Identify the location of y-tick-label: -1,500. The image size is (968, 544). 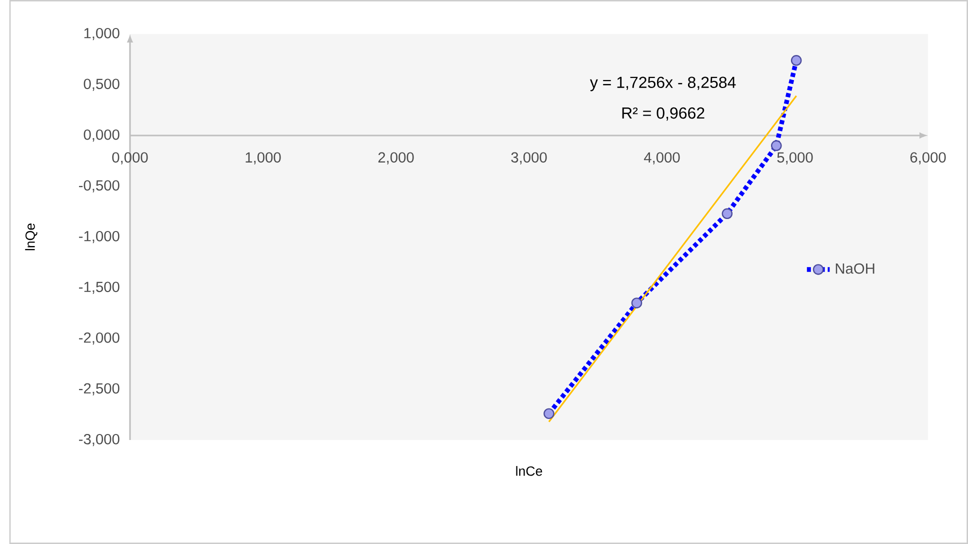
(99, 288).